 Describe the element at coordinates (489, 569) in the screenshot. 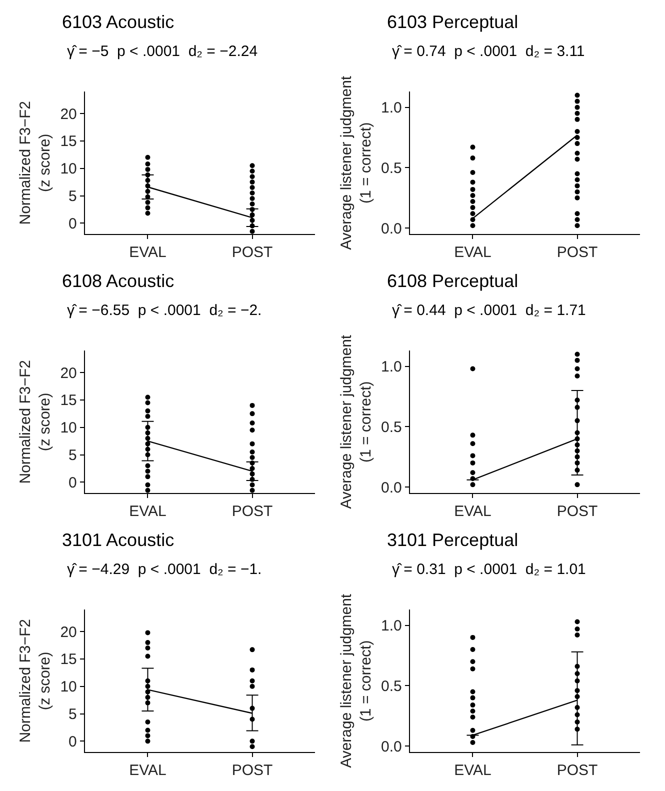

I see `chart-subtitle: γ̂ = 0.31 p < .0001 d₂ = 1.01` at that location.